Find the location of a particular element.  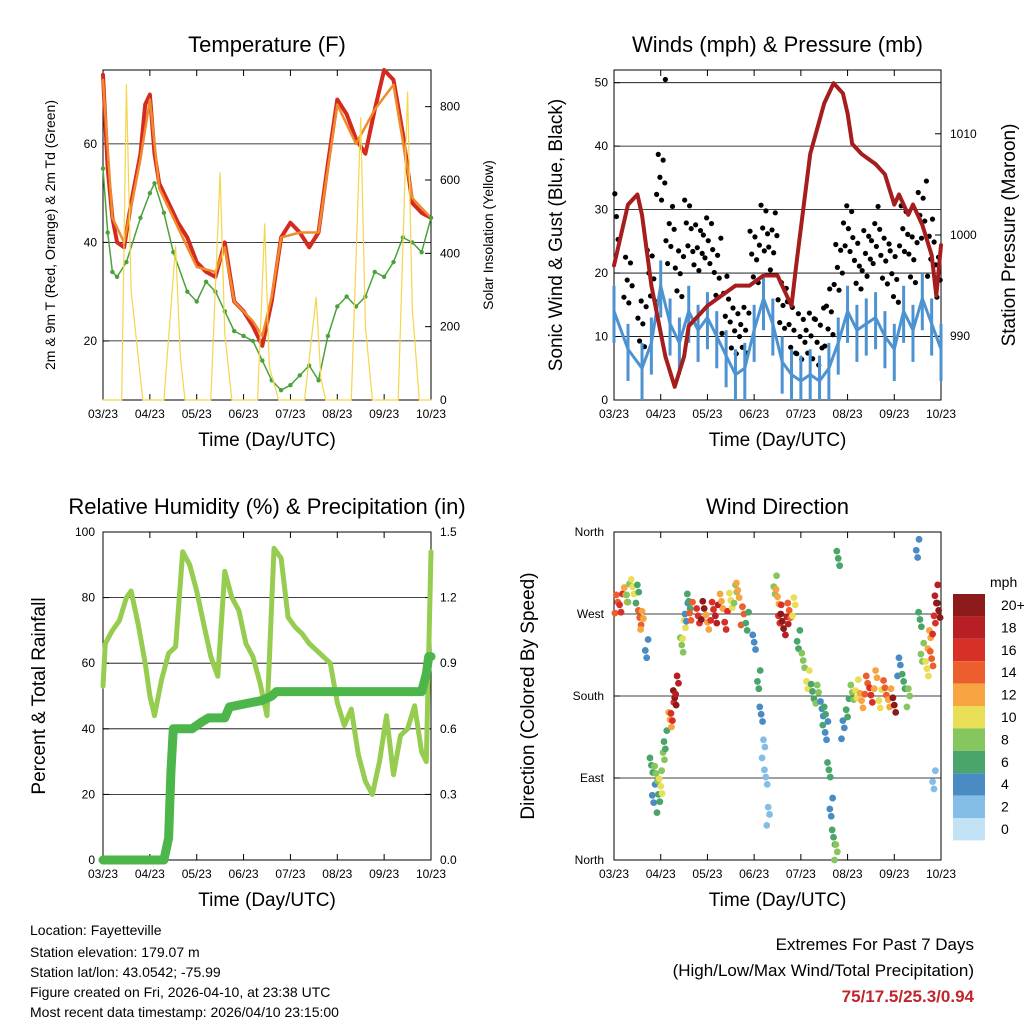

temp-y2label: Solar Insolation (Yellow) is located at coordinates (488, 235).